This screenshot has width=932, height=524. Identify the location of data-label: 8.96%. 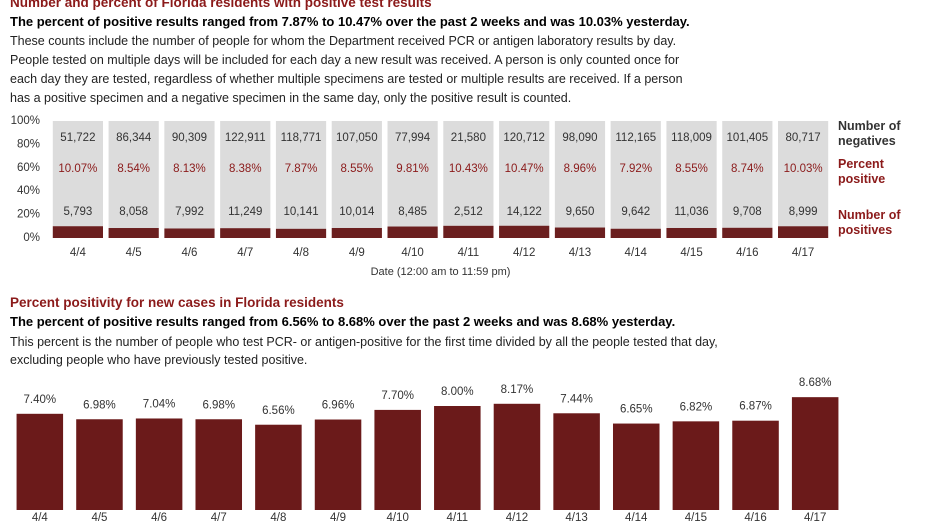
(580, 169).